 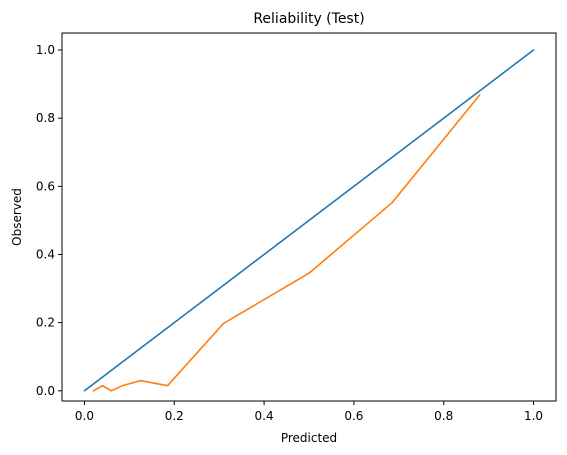 I want to click on x-tick-label: 0.8, so click(x=443, y=416).